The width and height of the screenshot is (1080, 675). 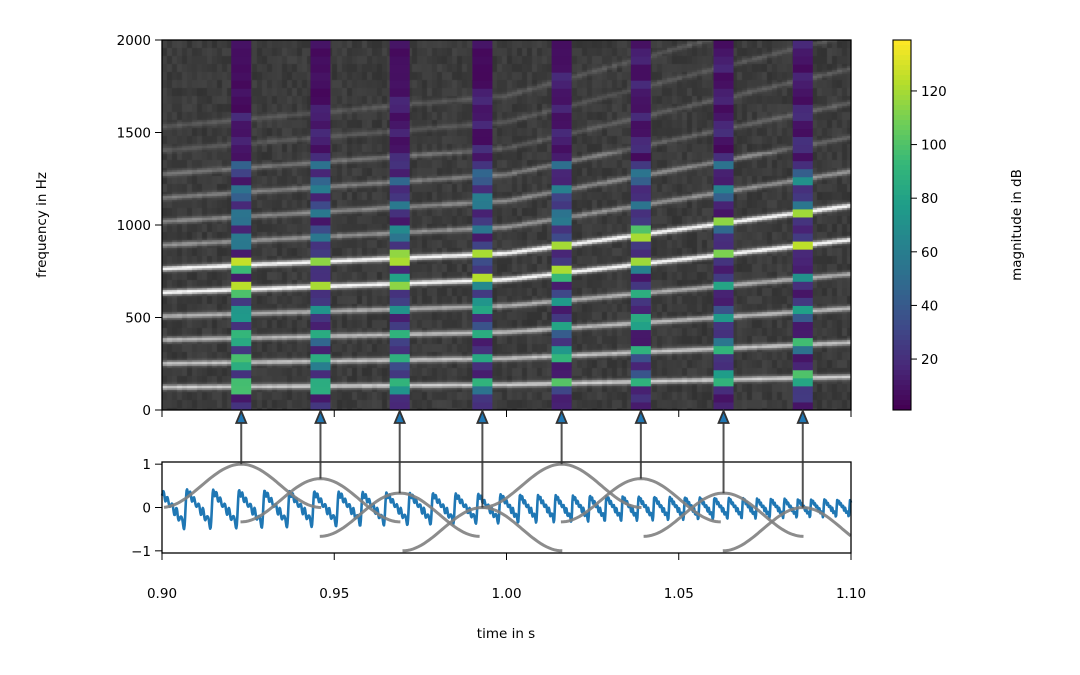 I want to click on colorbar-tick-label: 100, so click(x=934, y=146).